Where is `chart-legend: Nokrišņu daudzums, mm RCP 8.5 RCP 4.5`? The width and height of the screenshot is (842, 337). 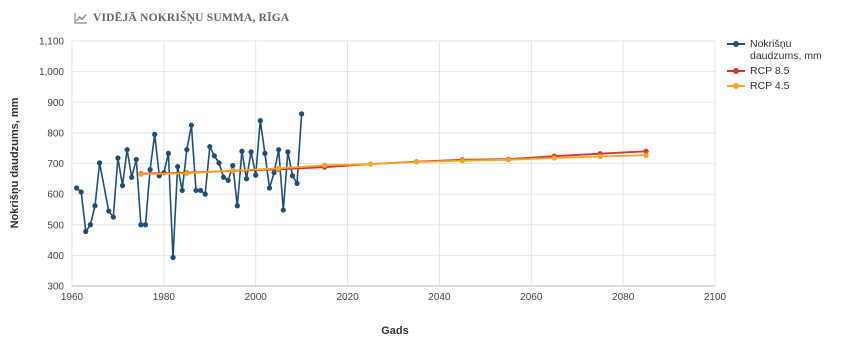 chart-legend: Nokrišņu daudzums, mm RCP 8.5 RCP 4.5 is located at coordinates (784, 66).